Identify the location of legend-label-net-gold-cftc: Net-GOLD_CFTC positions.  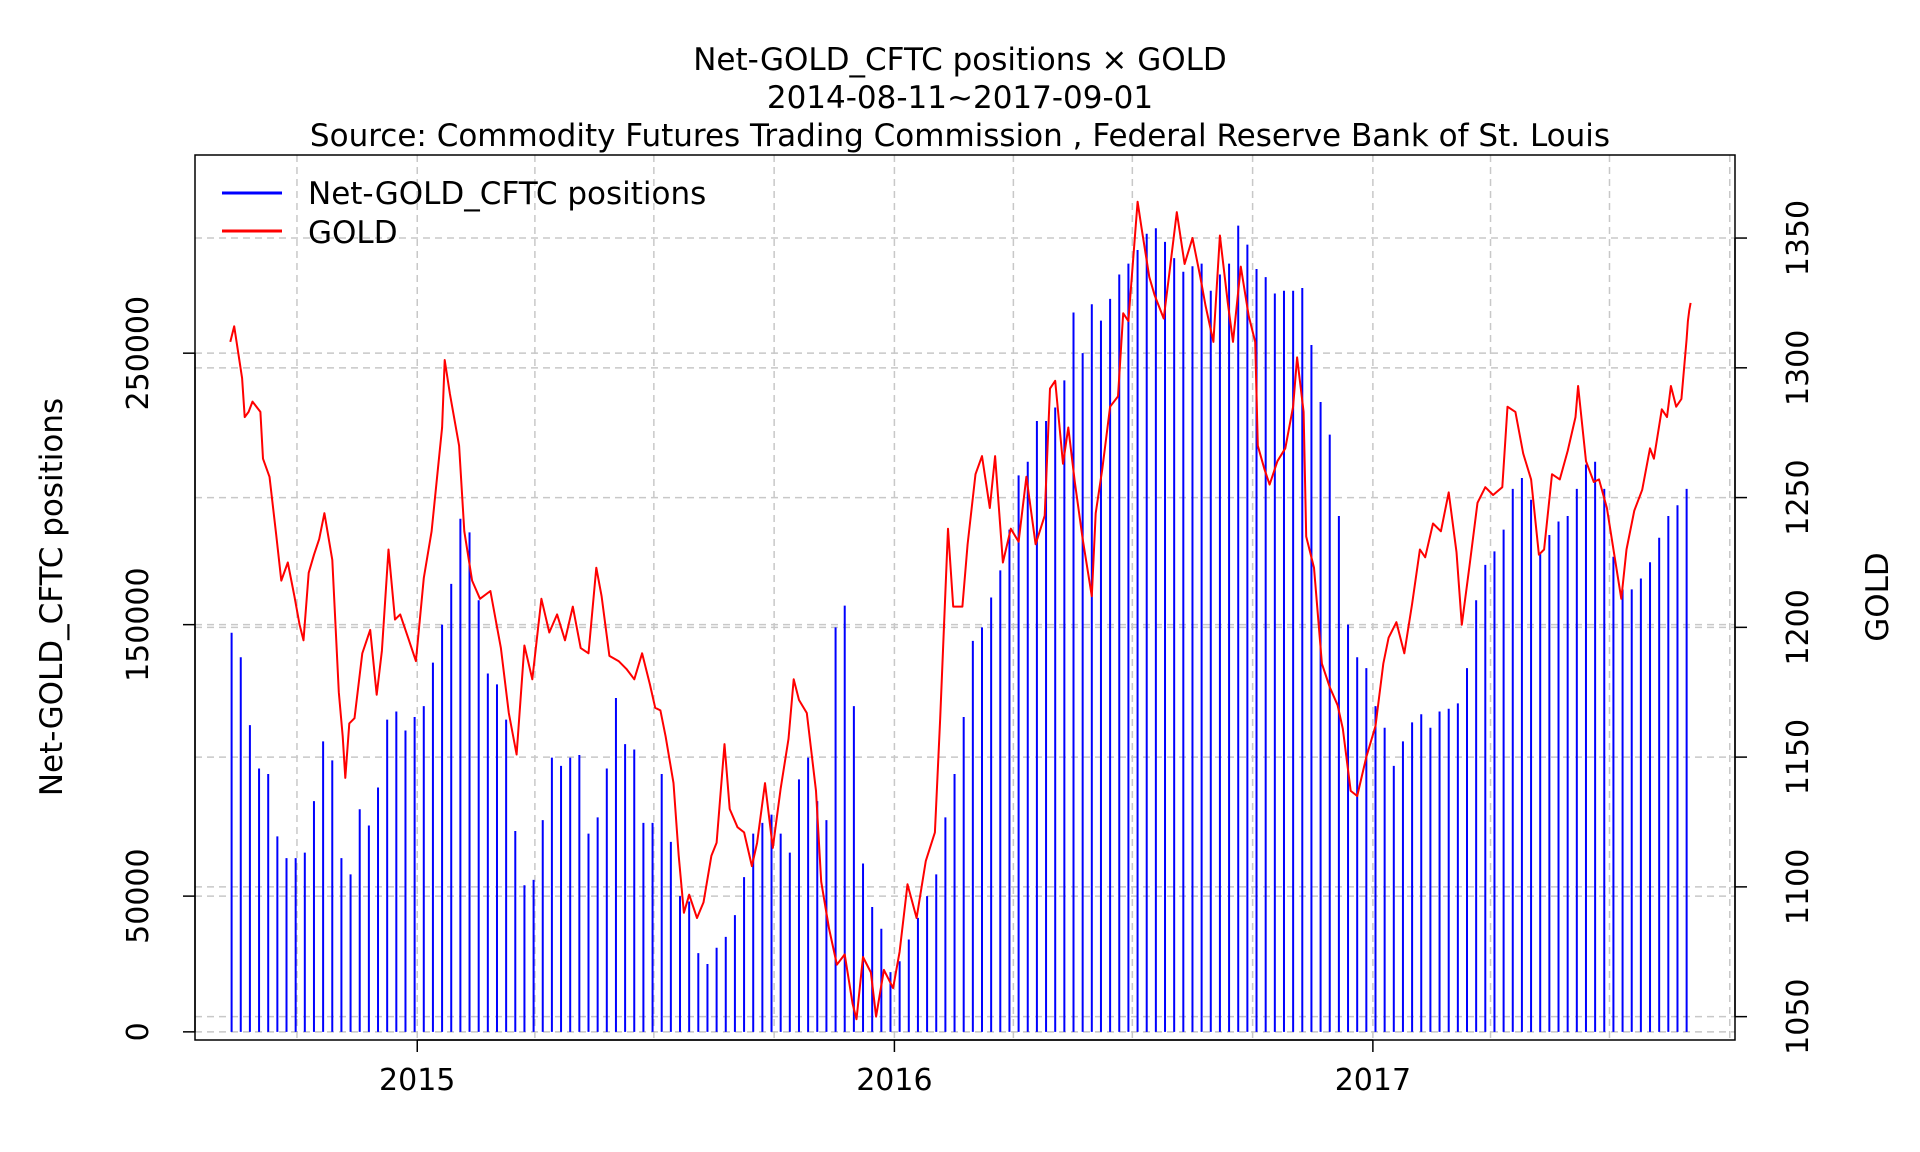
(507, 194).